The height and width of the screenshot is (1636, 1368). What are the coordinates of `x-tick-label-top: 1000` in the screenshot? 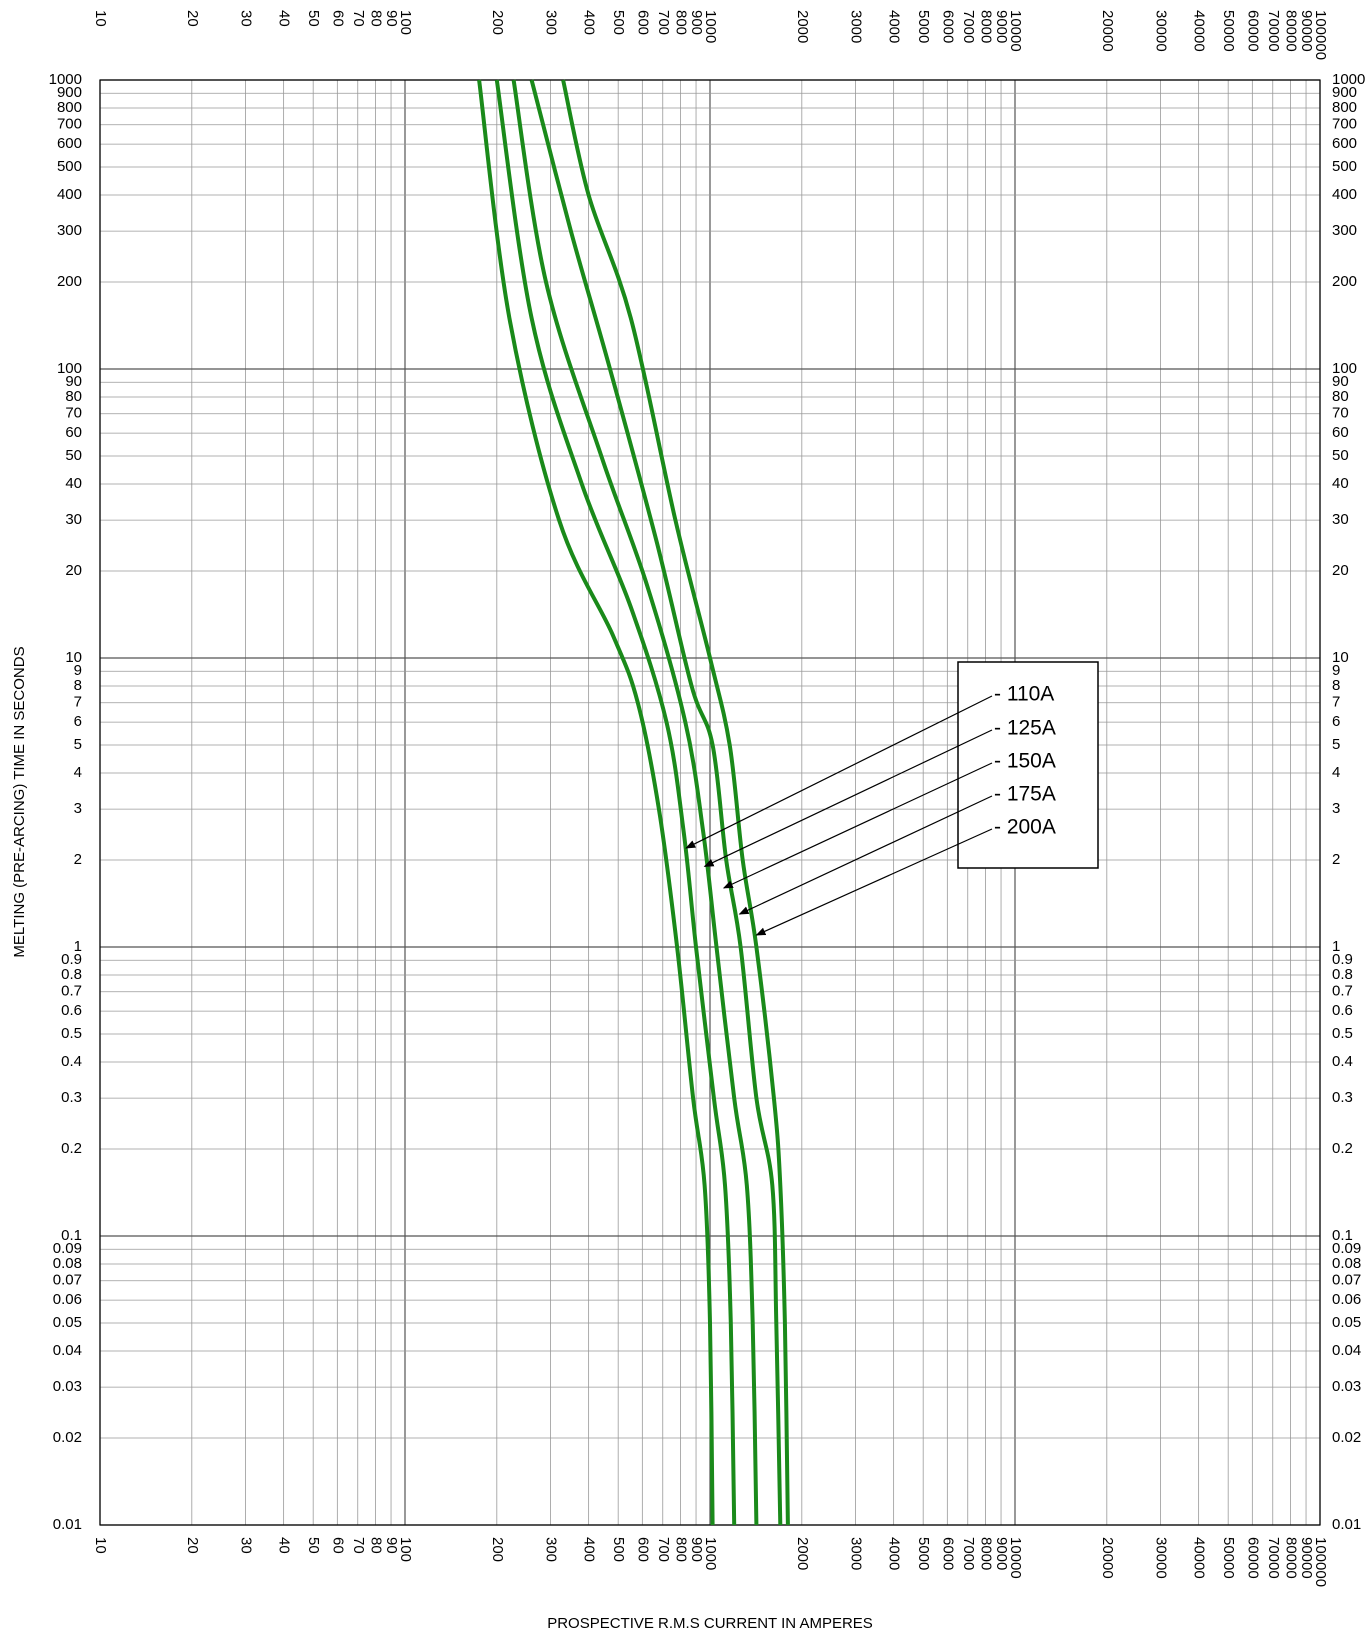 It's located at (710, 26).